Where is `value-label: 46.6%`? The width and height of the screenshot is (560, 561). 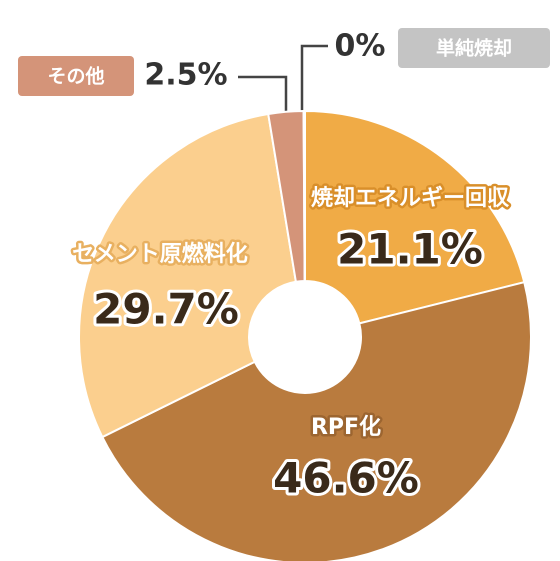
value-label: 46.6% is located at coordinates (346, 478).